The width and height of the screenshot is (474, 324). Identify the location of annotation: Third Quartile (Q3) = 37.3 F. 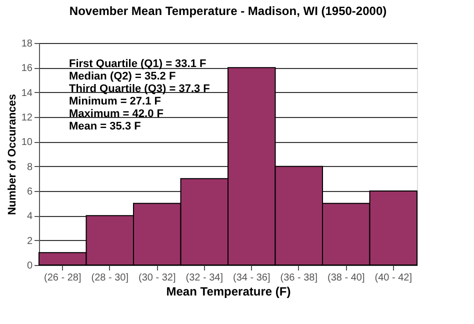
(139, 89).